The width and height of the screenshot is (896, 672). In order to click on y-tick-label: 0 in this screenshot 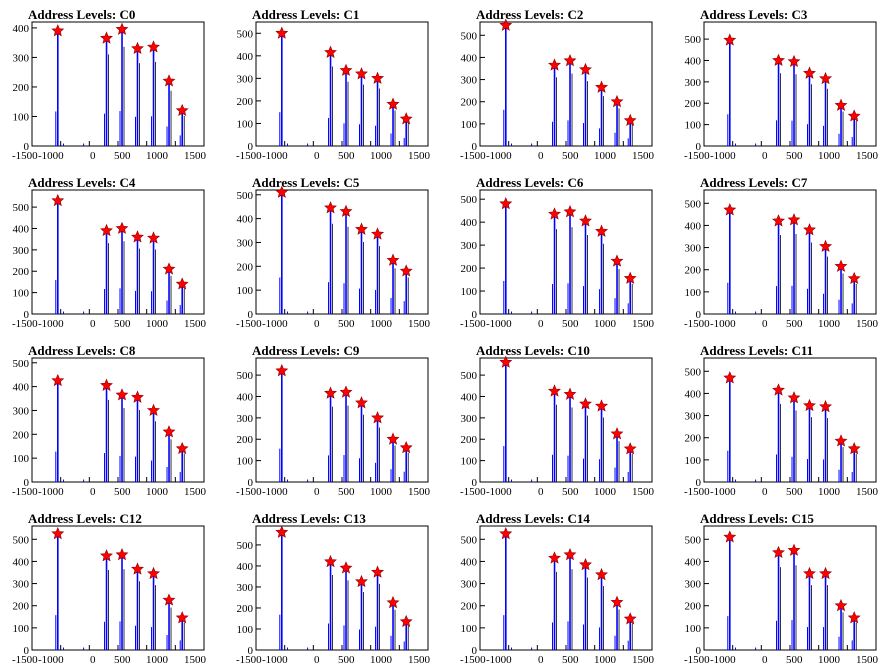, I will do `click(699, 651)`.